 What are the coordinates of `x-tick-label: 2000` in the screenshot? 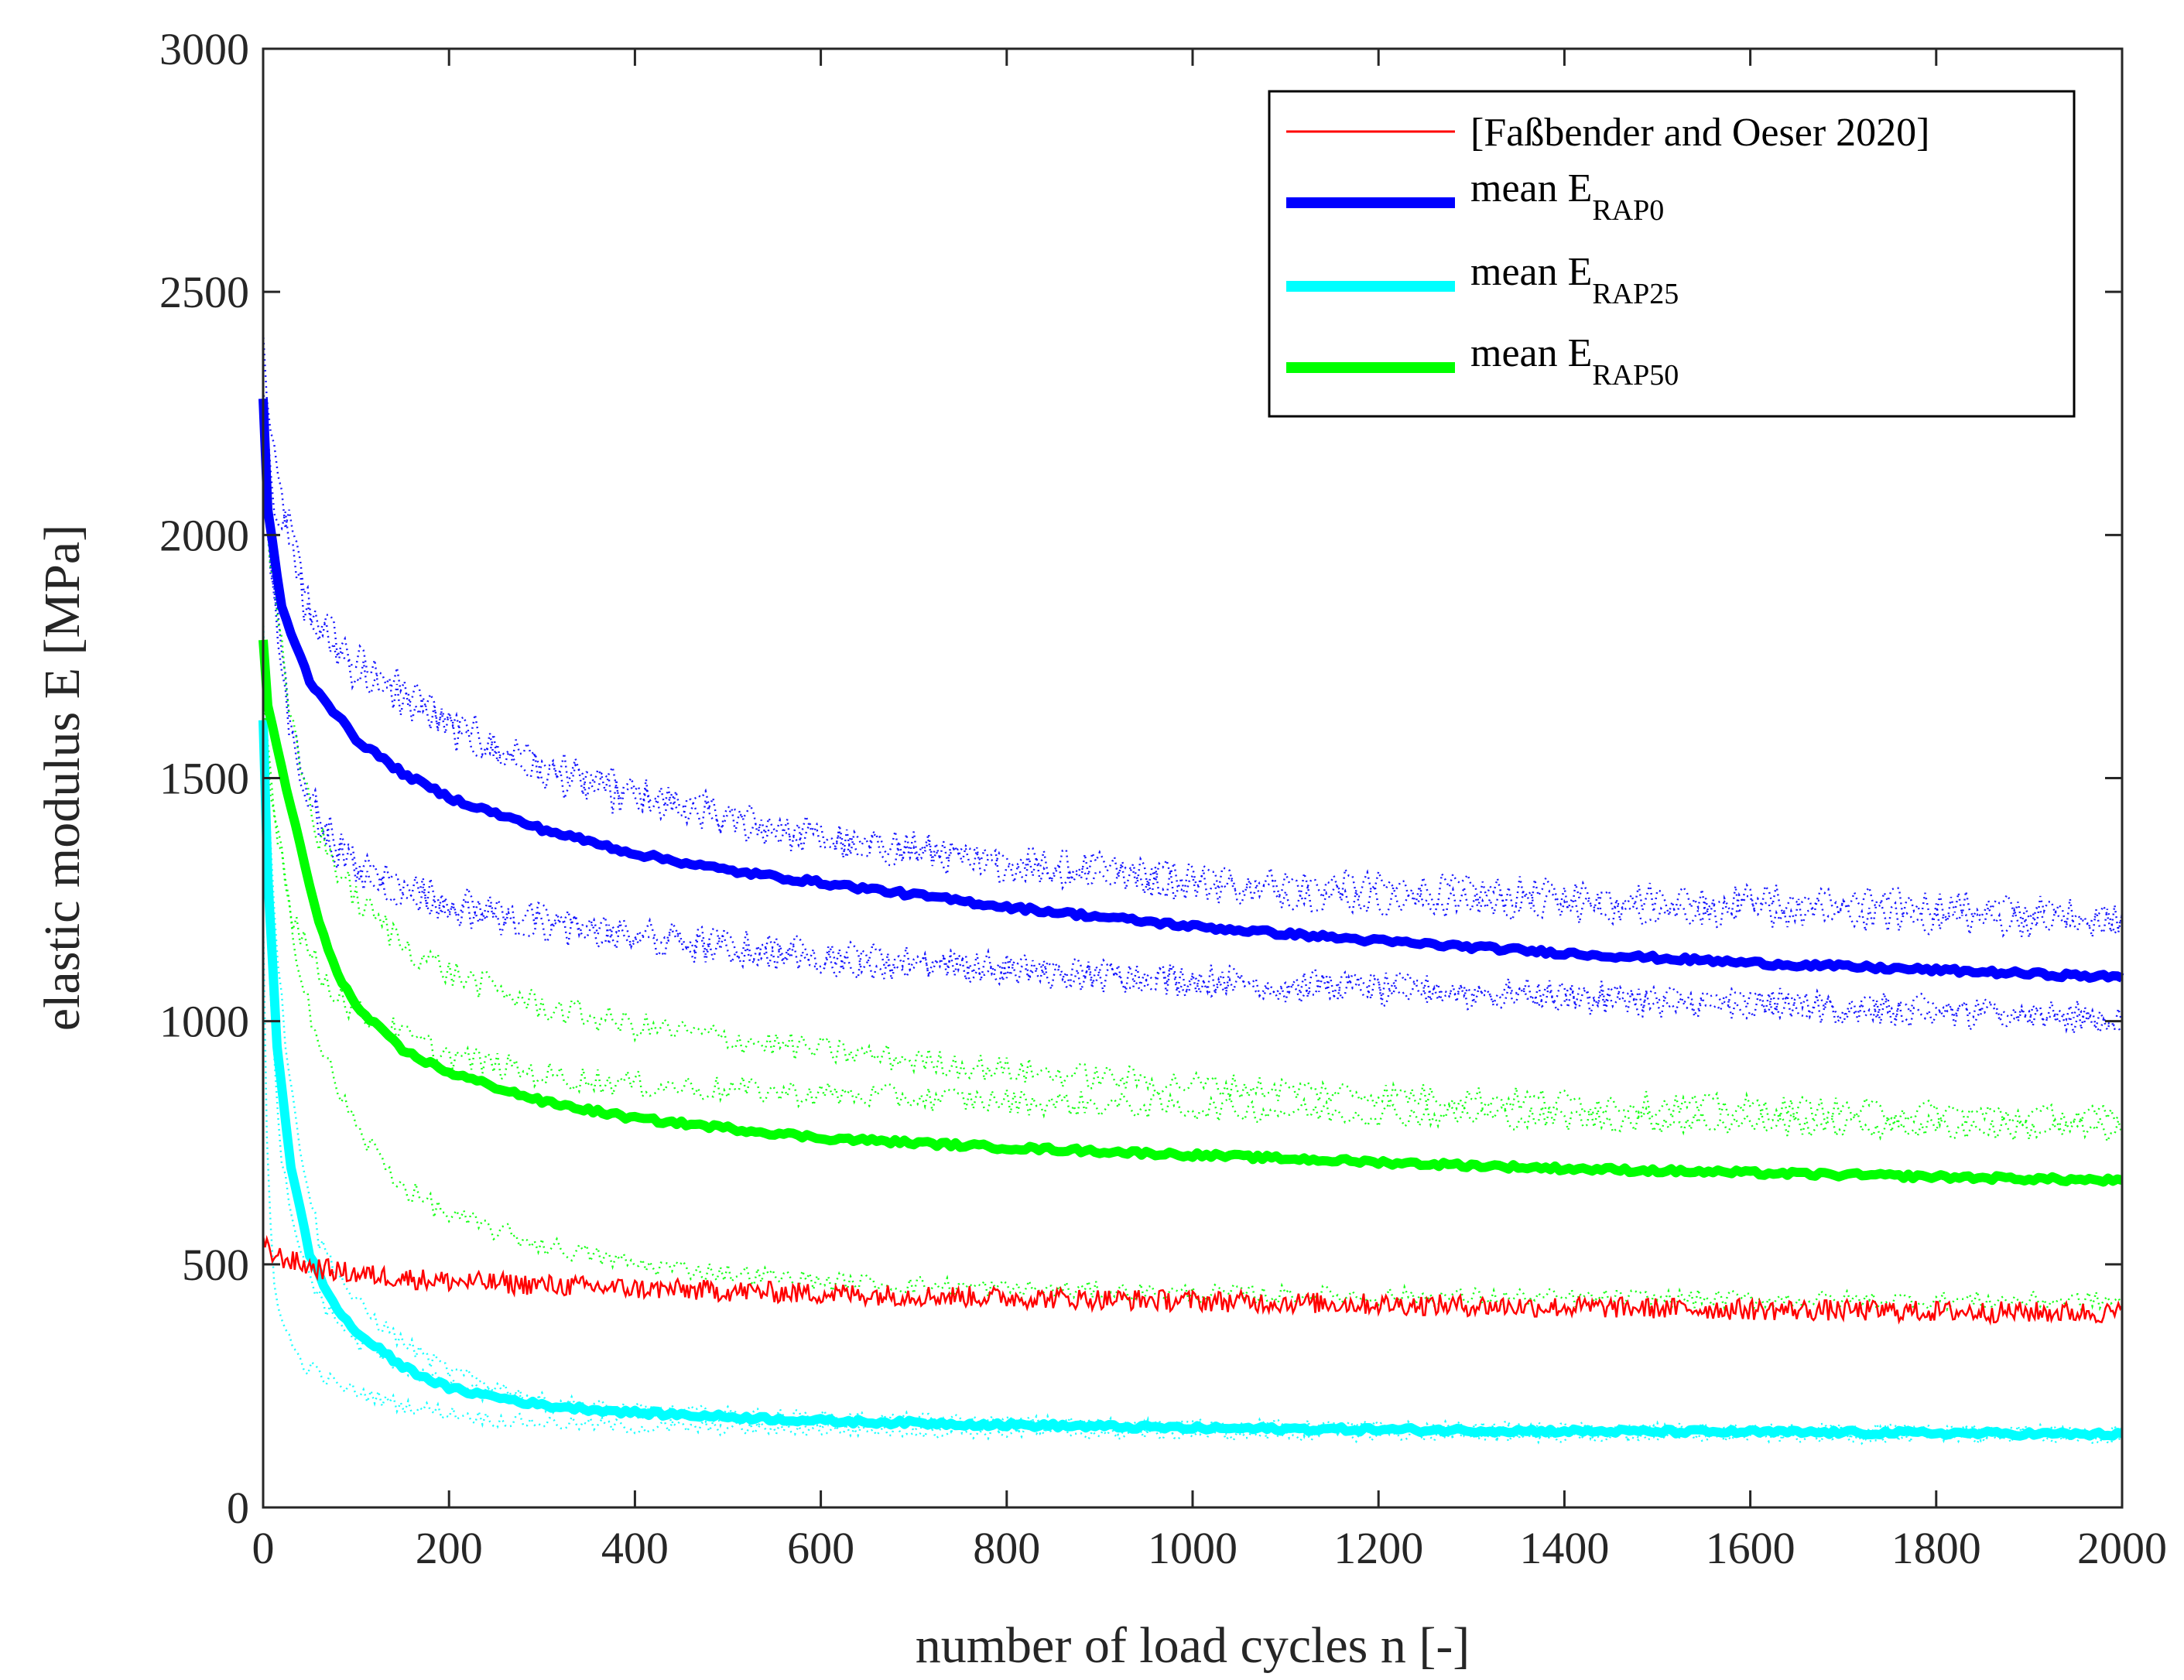 It's located at (2122, 1548).